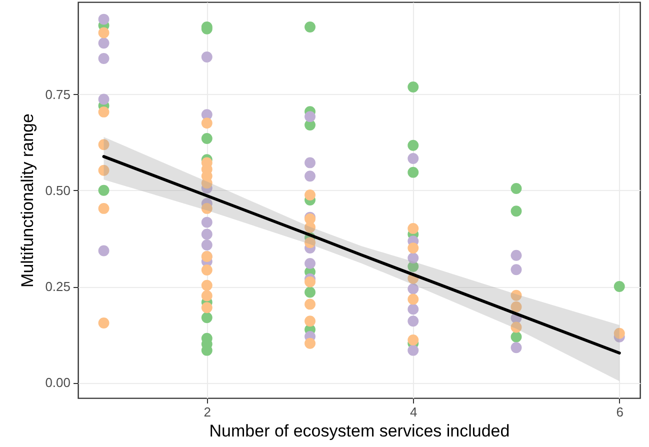  What do you see at coordinates (208, 412) in the screenshot?
I see `x-tick-label: 2` at bounding box center [208, 412].